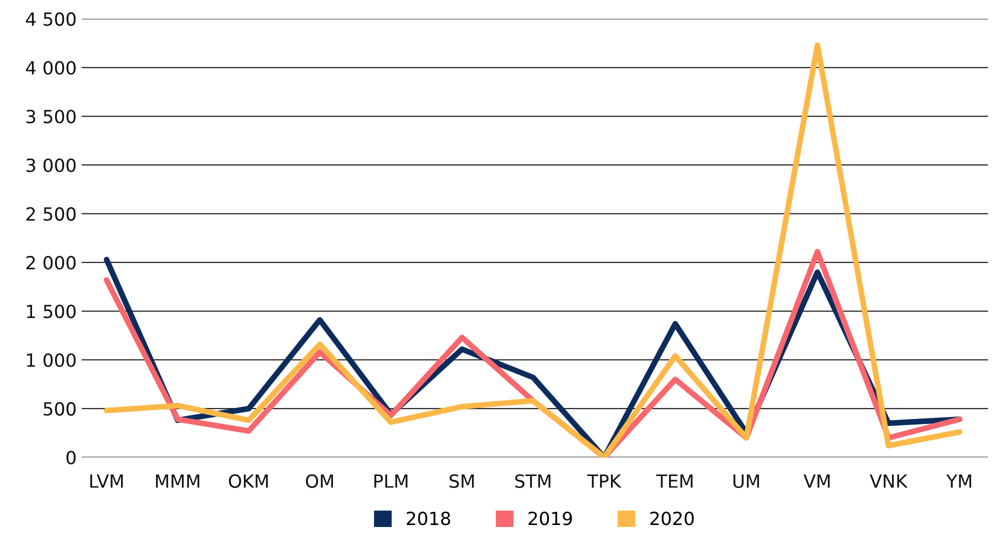  What do you see at coordinates (248, 481) in the screenshot?
I see `x-tick-label: OKM` at bounding box center [248, 481].